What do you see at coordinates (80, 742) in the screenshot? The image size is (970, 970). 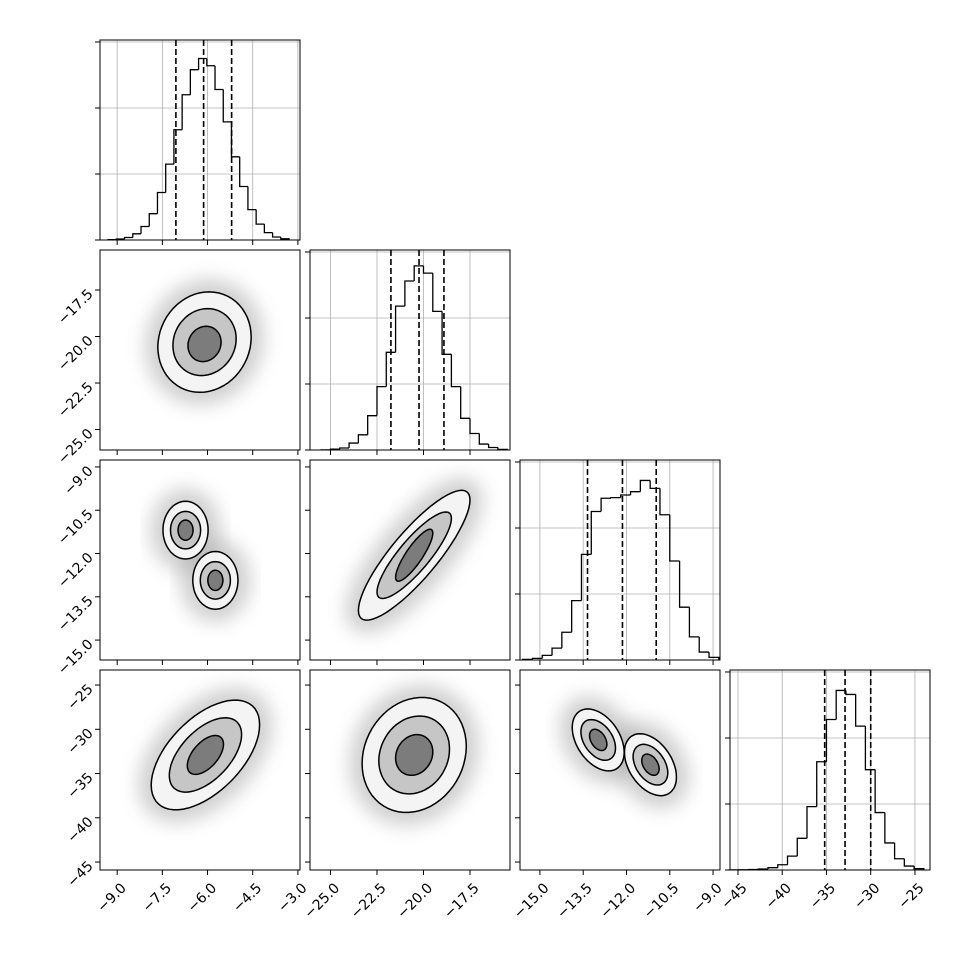 I see `y-tick-label: −30` at bounding box center [80, 742].